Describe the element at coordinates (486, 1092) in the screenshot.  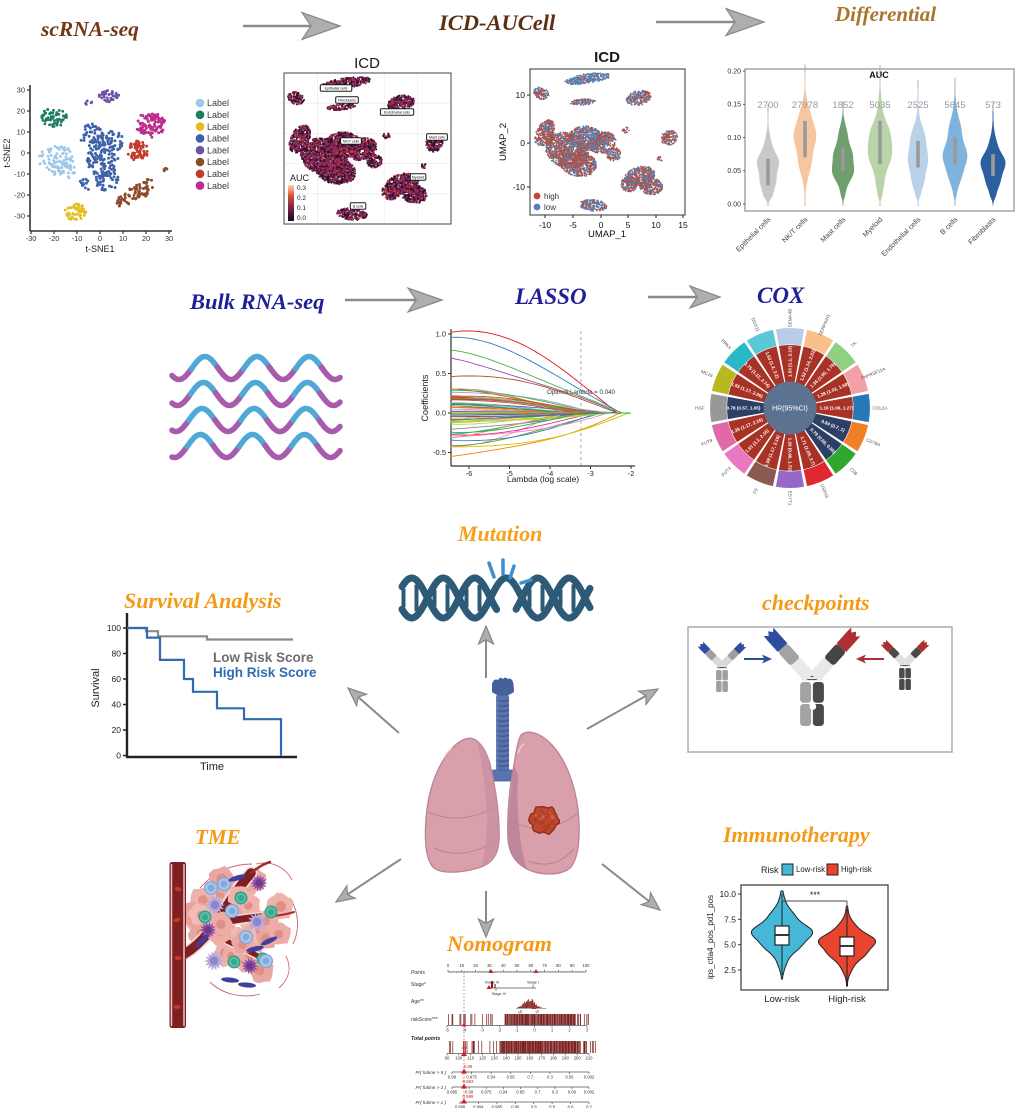
I see `svg-text: 0.975` at that location.